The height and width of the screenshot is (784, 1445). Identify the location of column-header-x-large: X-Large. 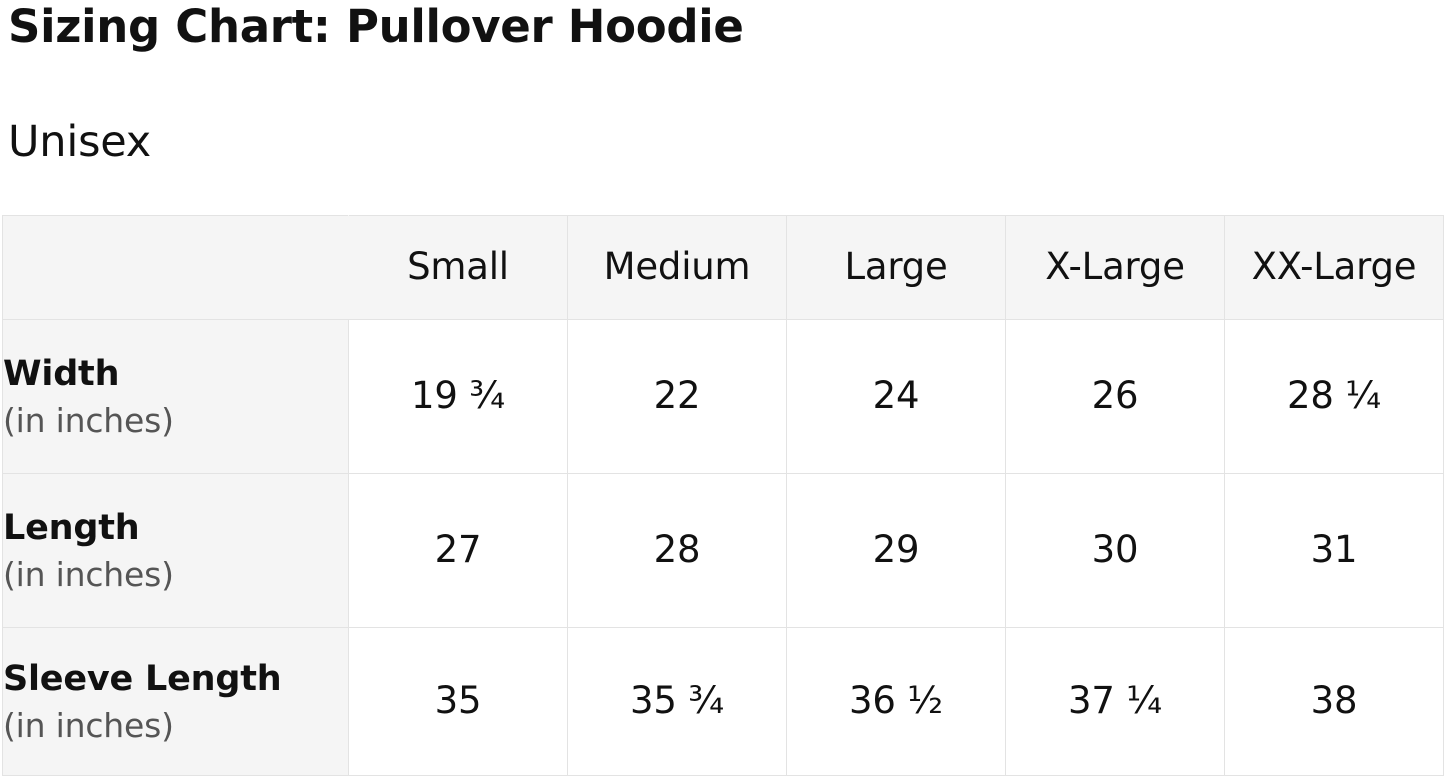
(1115, 267).